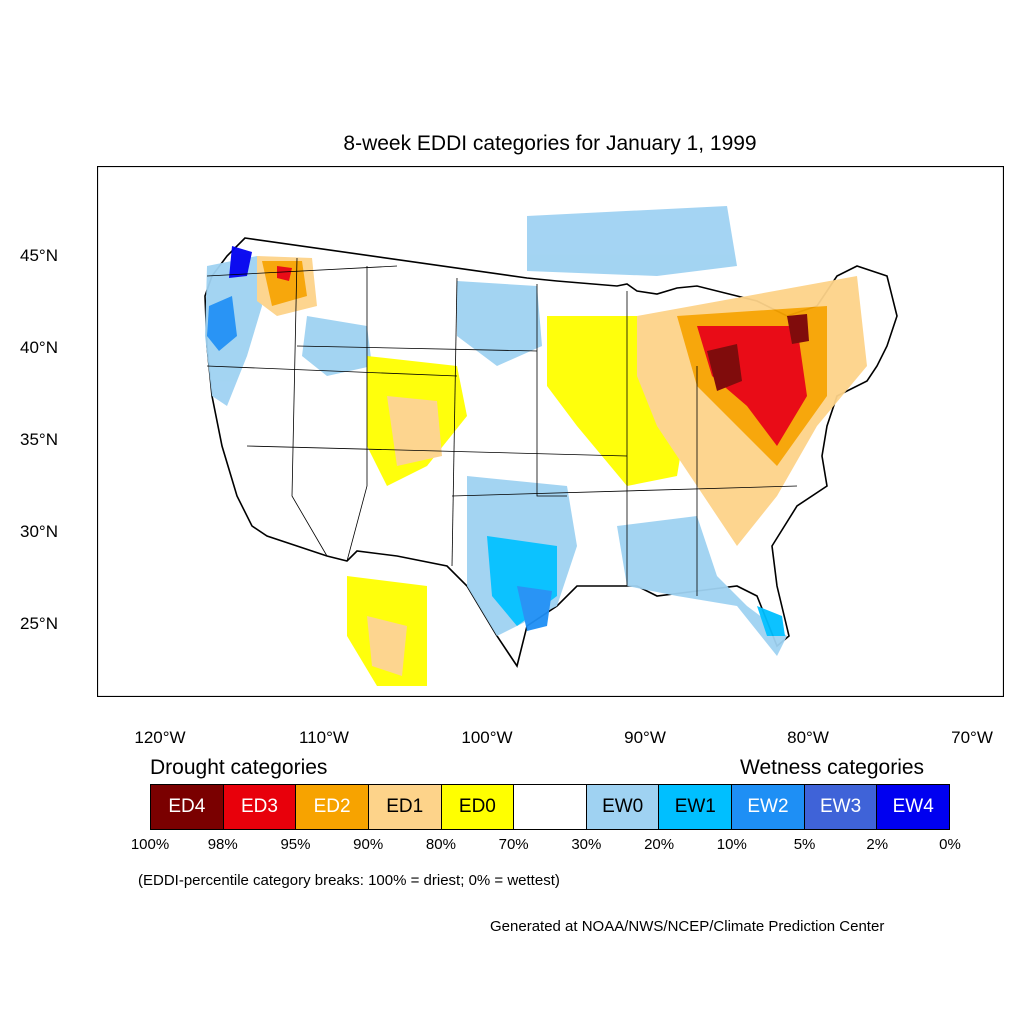 The image size is (1024, 1024). What do you see at coordinates (39, 623) in the screenshot?
I see `lat-label-25: 25°N` at bounding box center [39, 623].